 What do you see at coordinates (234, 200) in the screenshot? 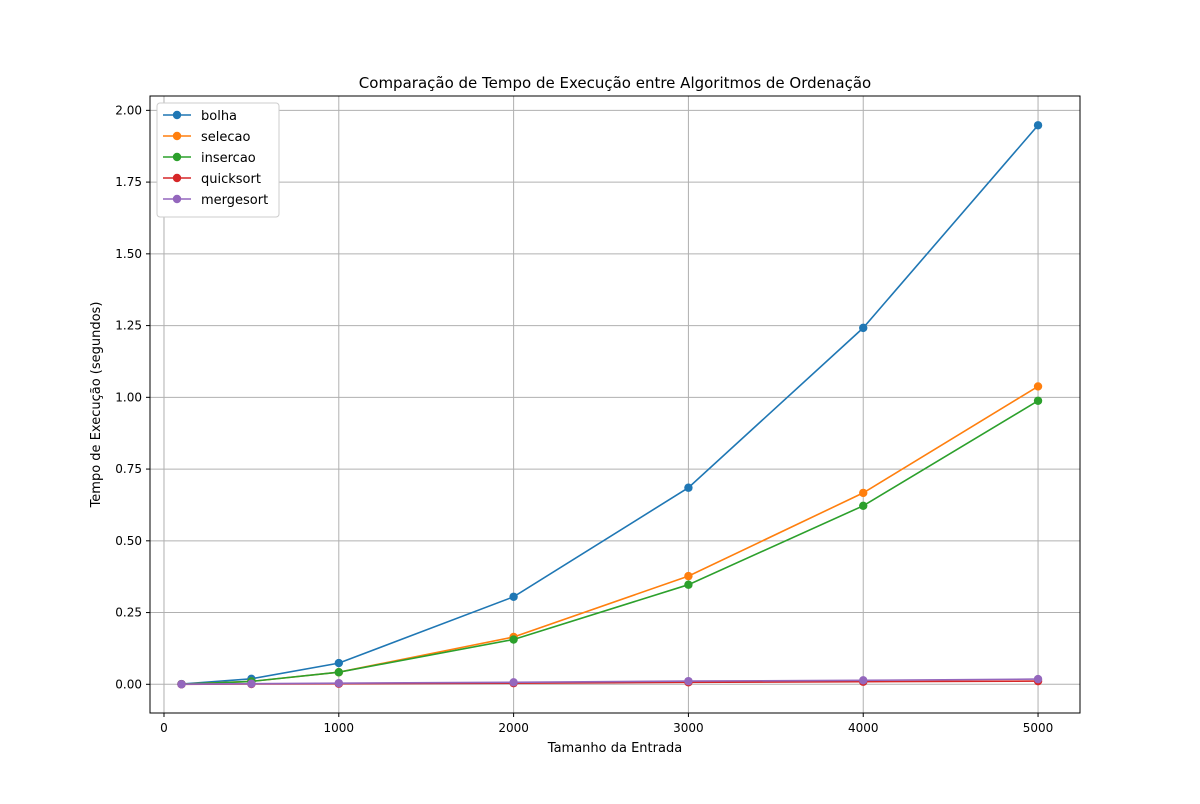
I see `legend-label-mergesort: mergesort` at bounding box center [234, 200].